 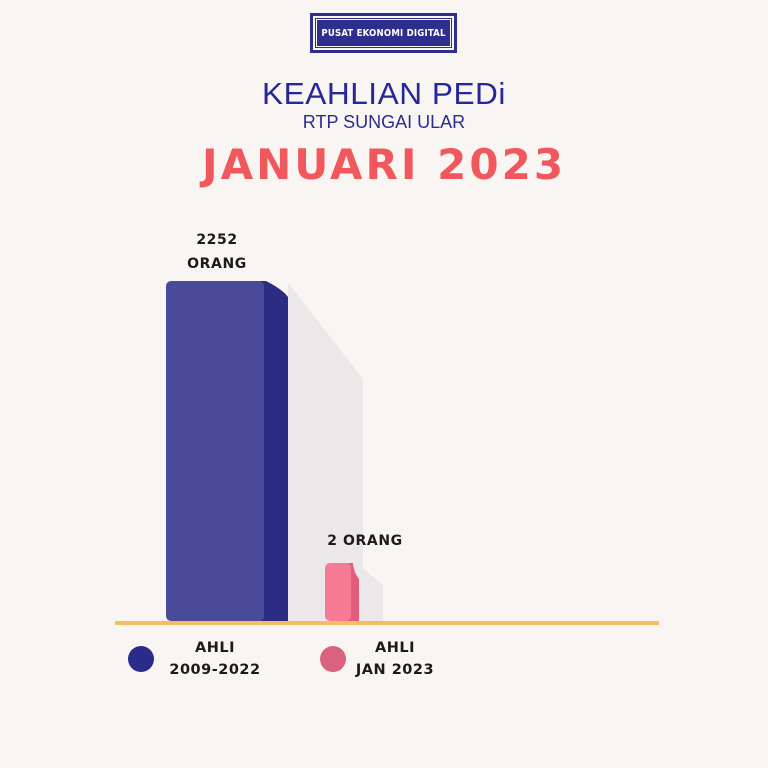 I want to click on legend-label-1: AHLI JAN 2023, so click(x=395, y=659).